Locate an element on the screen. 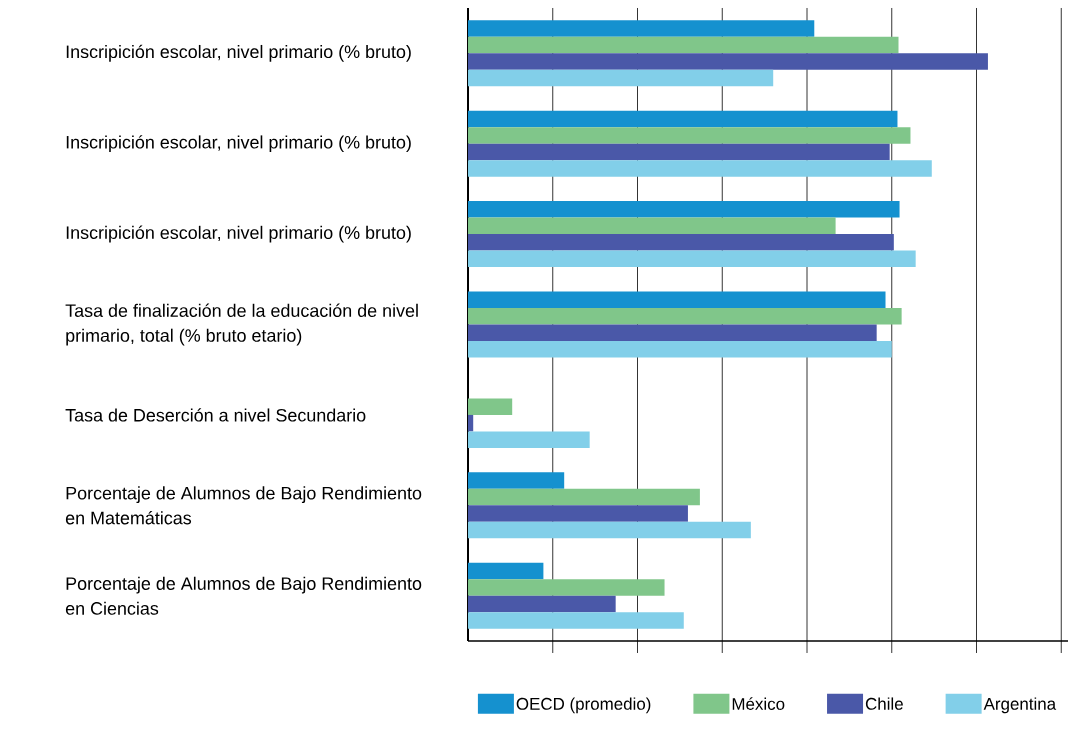 The image size is (1070, 752). y-tick-label: Porcentaje de Alumnos de Bajo Rendimiento en Ciencias is located at coordinates (243, 595).